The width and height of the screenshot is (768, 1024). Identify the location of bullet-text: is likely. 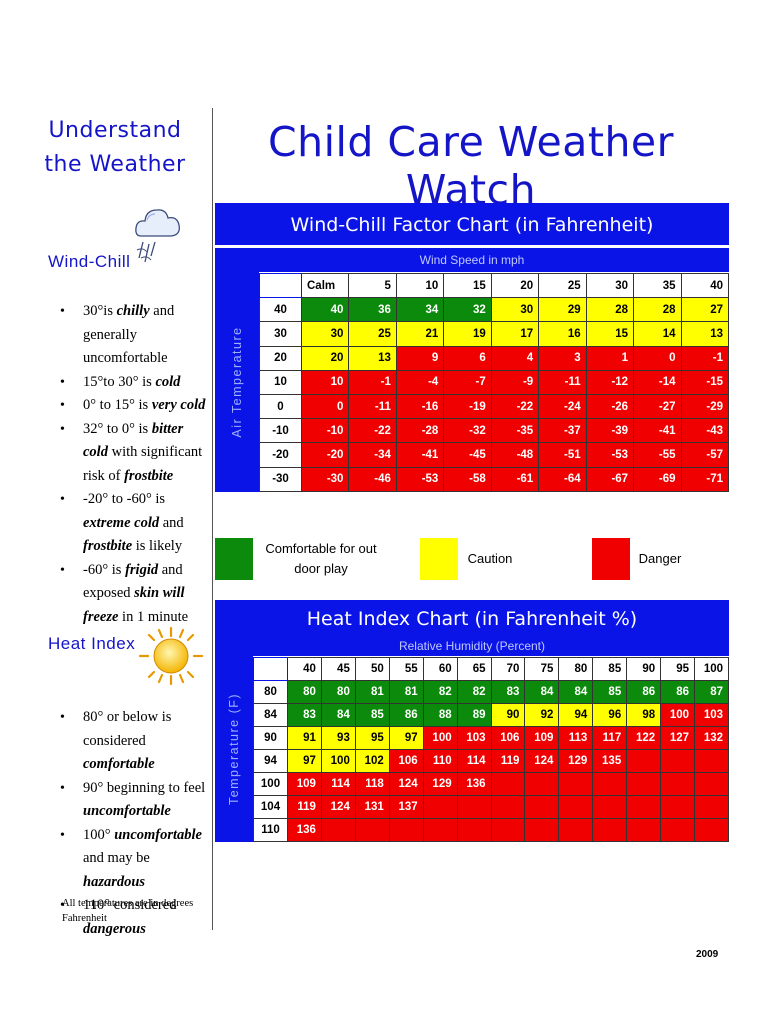
(157, 546).